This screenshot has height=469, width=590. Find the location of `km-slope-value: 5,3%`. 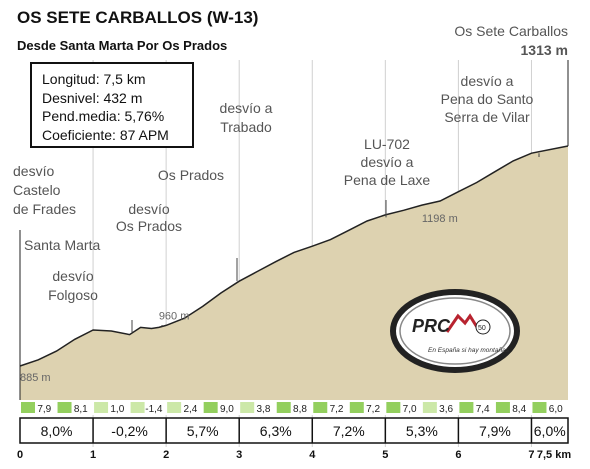

km-slope-value: 5,3% is located at coordinates (422, 431).